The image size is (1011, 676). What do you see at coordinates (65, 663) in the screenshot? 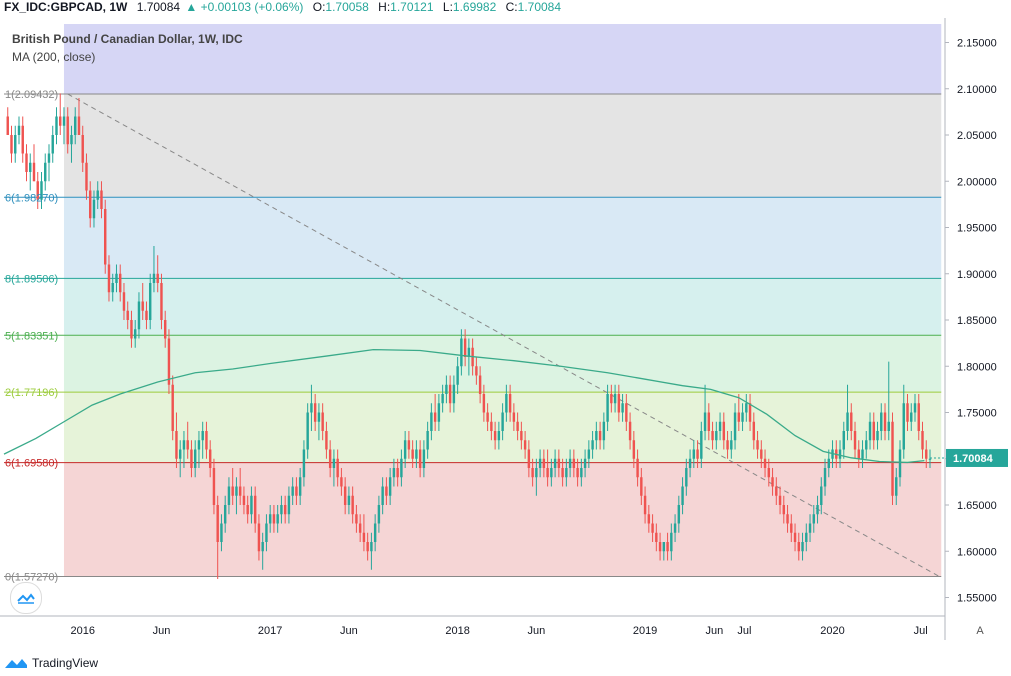
I see `brand-label: TradingView` at bounding box center [65, 663].